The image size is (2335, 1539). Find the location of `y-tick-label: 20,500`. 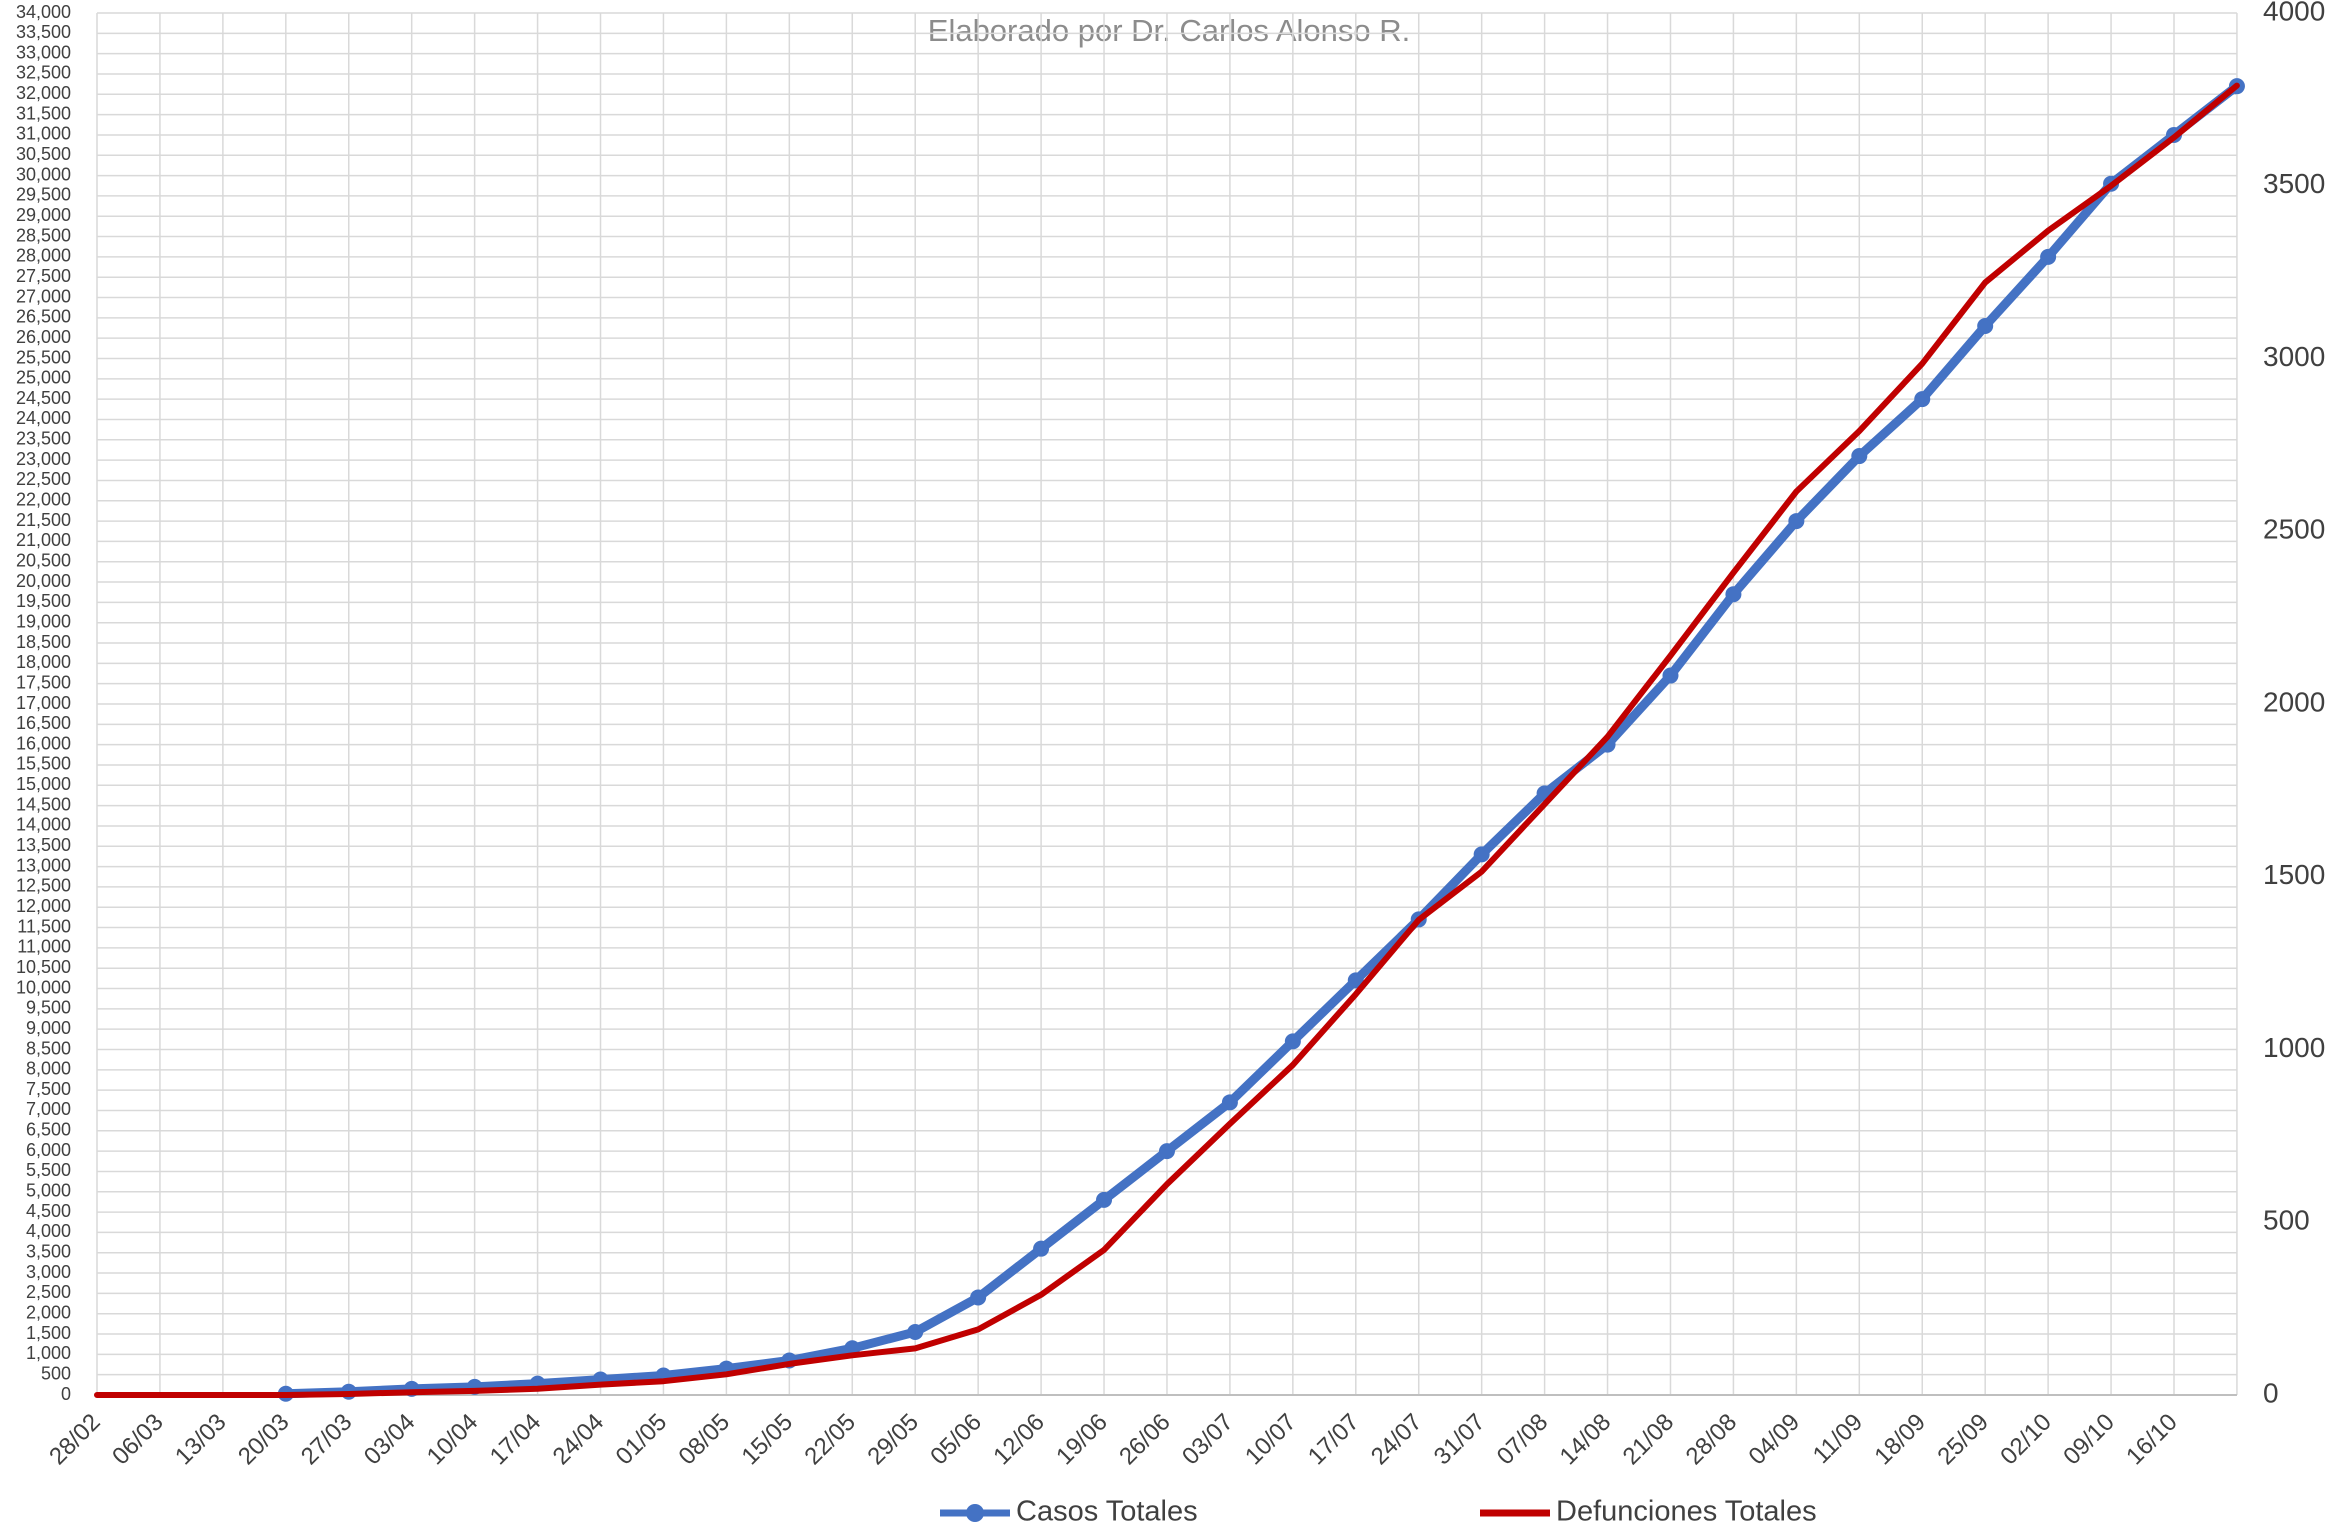

y-tick-label: 20,500 is located at coordinates (43, 560).